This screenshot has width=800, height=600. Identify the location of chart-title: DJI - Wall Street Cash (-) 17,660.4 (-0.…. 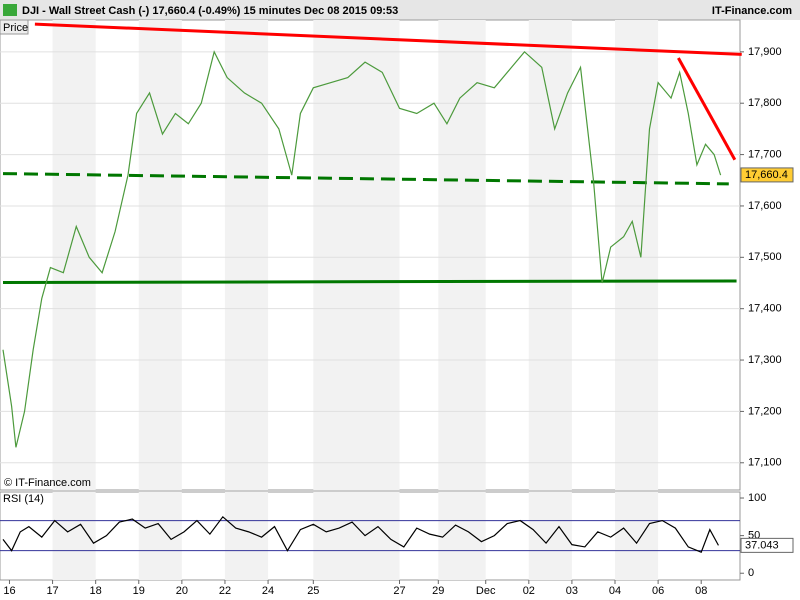
(210, 11).